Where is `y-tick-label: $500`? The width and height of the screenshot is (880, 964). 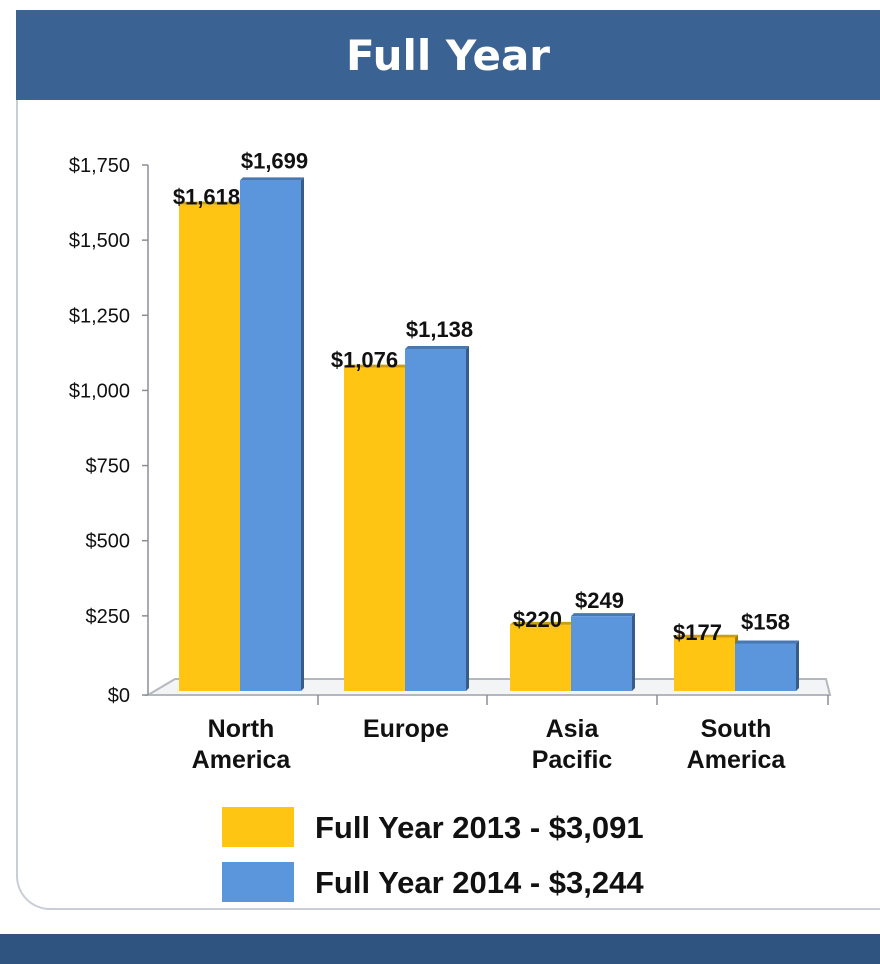
y-tick-label: $500 is located at coordinates (108, 542).